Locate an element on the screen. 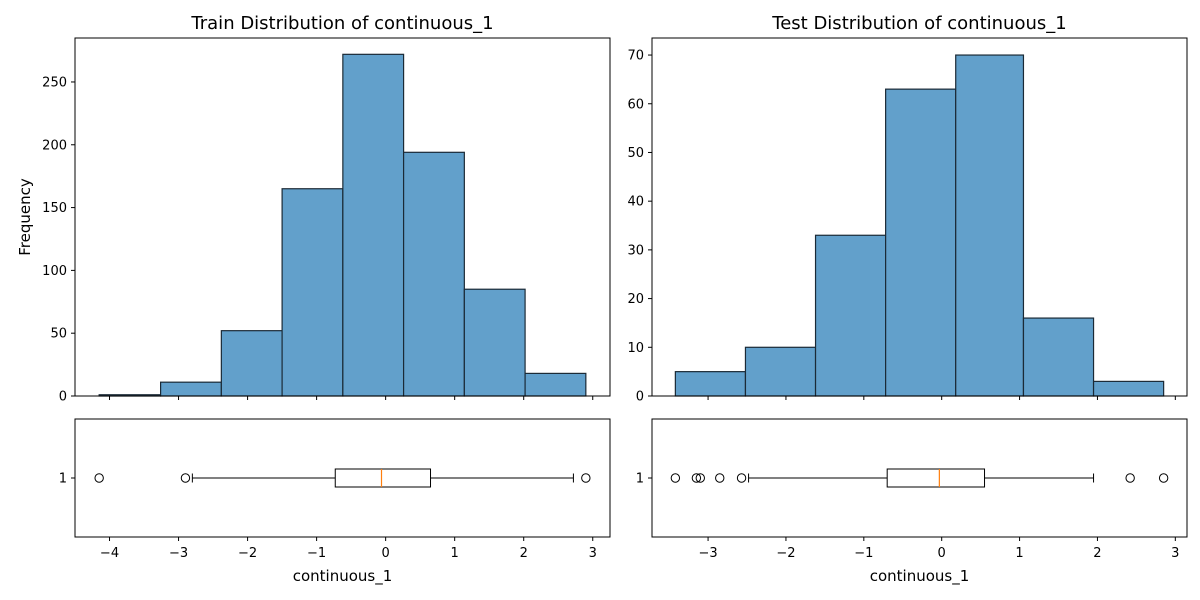 The width and height of the screenshot is (1200, 600). test-boxplot-x-ticks: −3 −2 −1 0 1 2 3 is located at coordinates (938, 549).